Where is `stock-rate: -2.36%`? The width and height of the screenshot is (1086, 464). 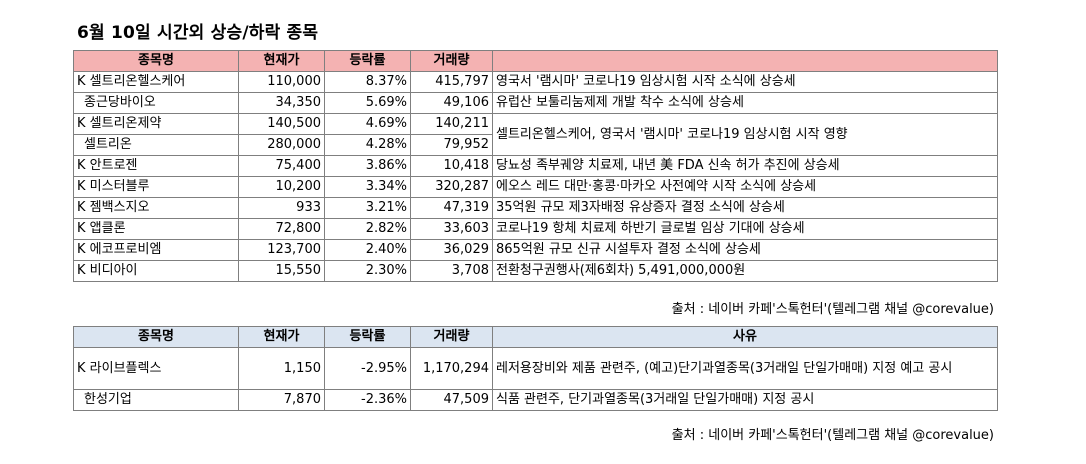 stock-rate: -2.36% is located at coordinates (367, 400).